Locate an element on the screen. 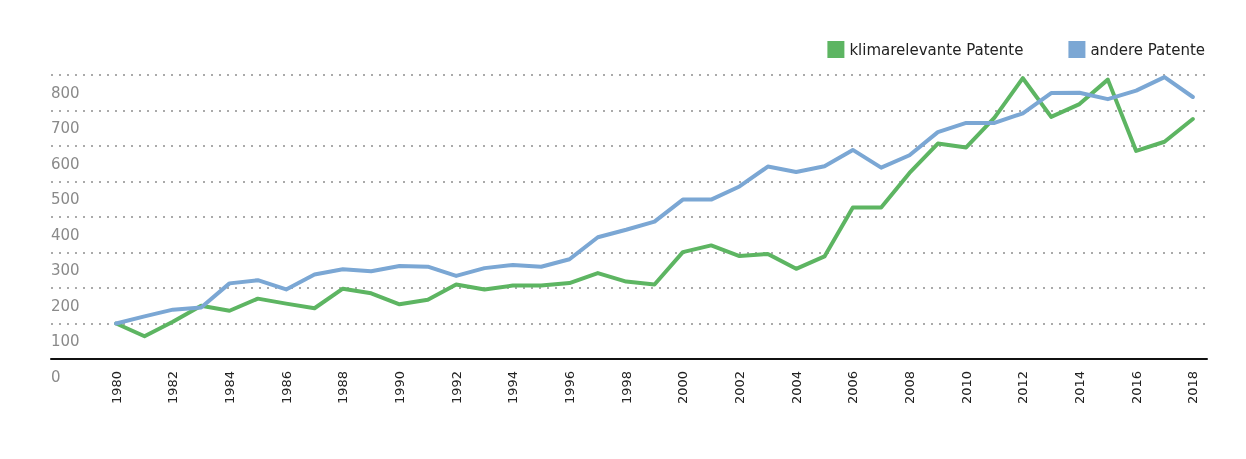  x-tick-label: 1984 is located at coordinates (229, 388).